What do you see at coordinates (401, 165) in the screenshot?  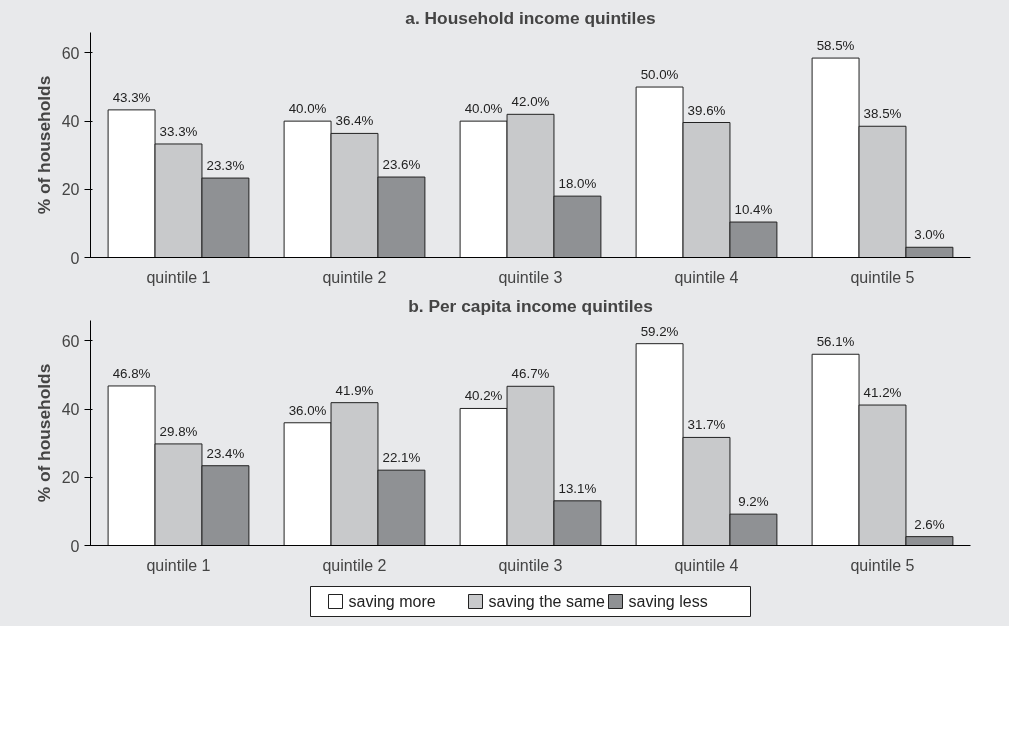 I see `data-label: 23.6%` at bounding box center [401, 165].